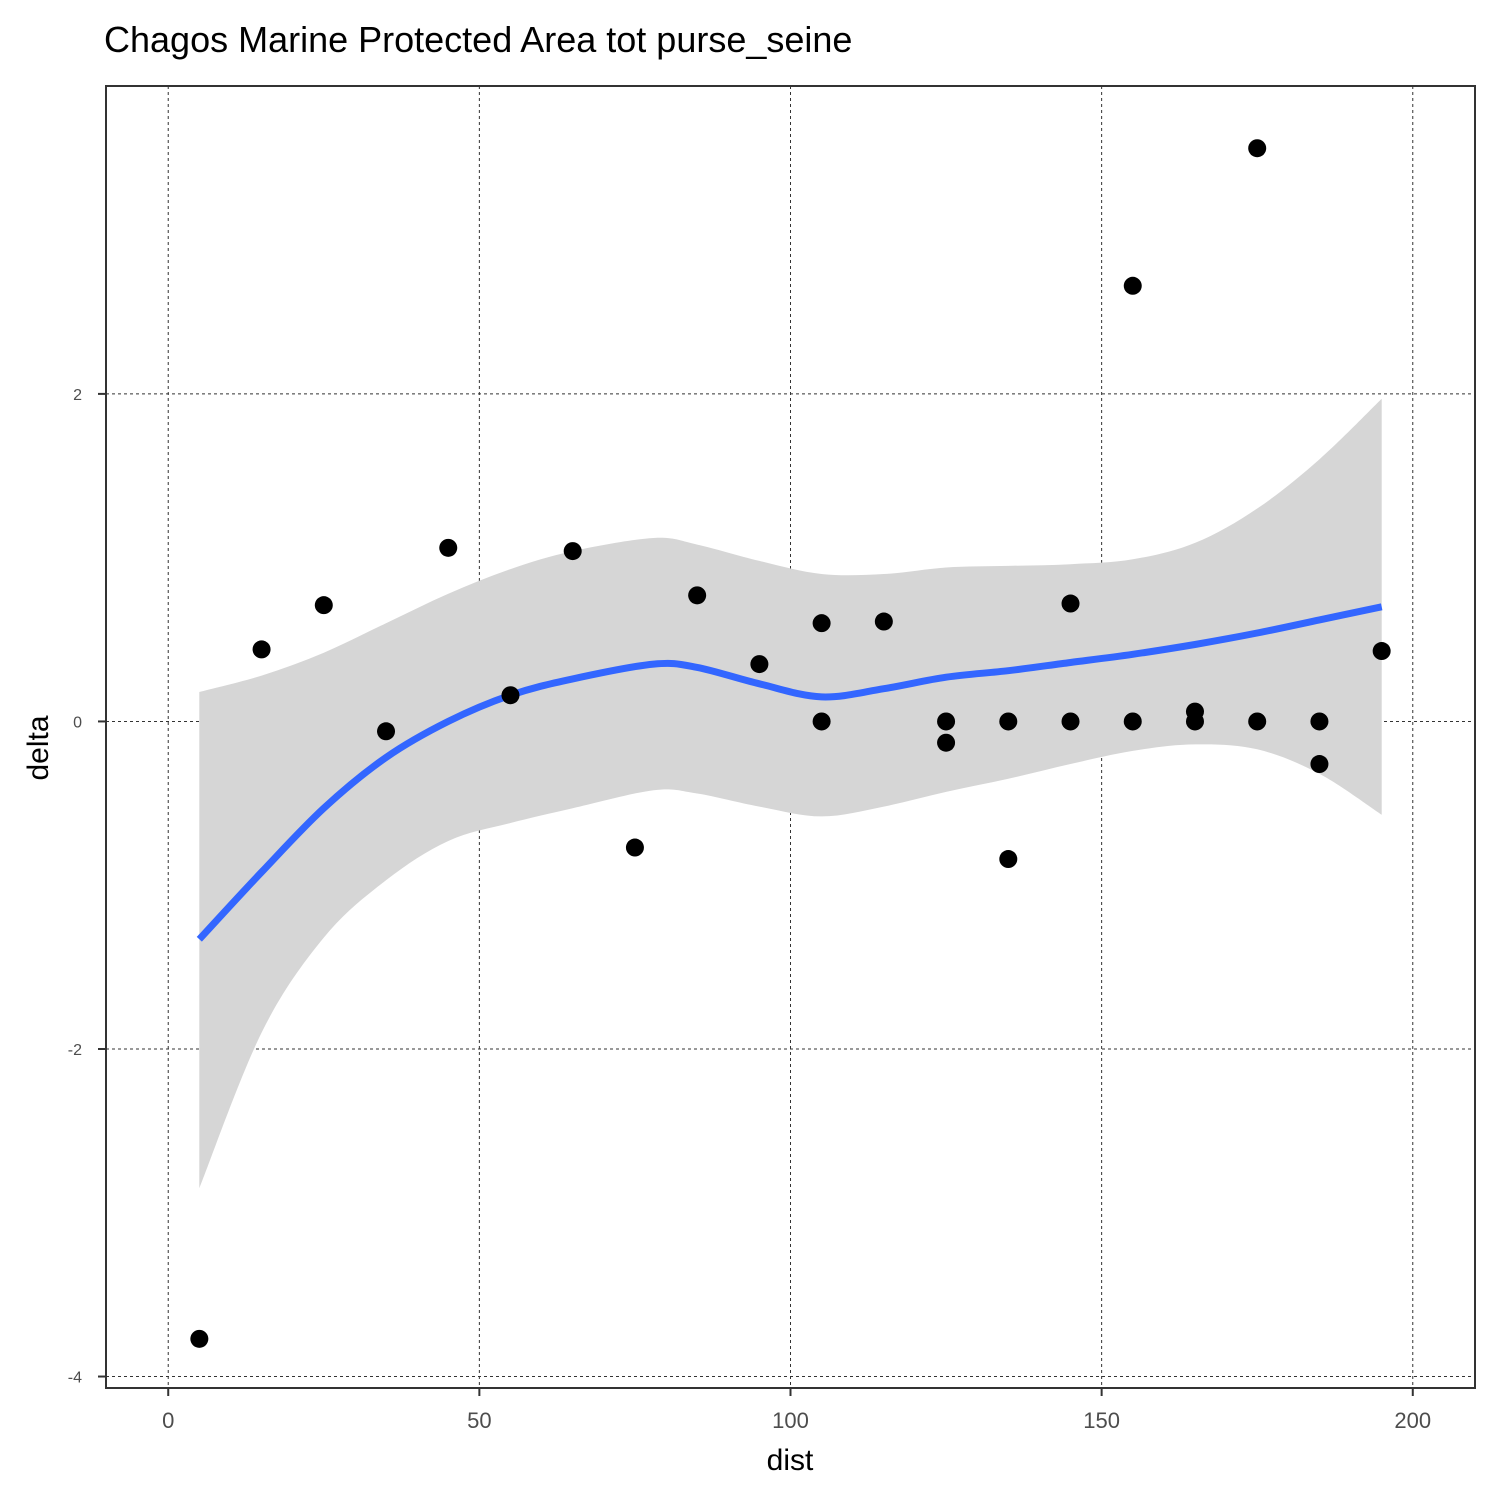  I want to click on x-tick-label: 150, so click(1101, 1420).